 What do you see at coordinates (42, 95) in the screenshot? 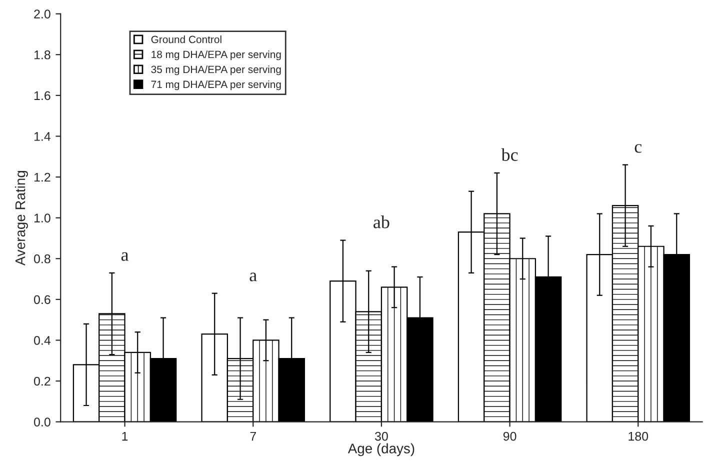
I see `y-tick-label: 1.6` at bounding box center [42, 95].